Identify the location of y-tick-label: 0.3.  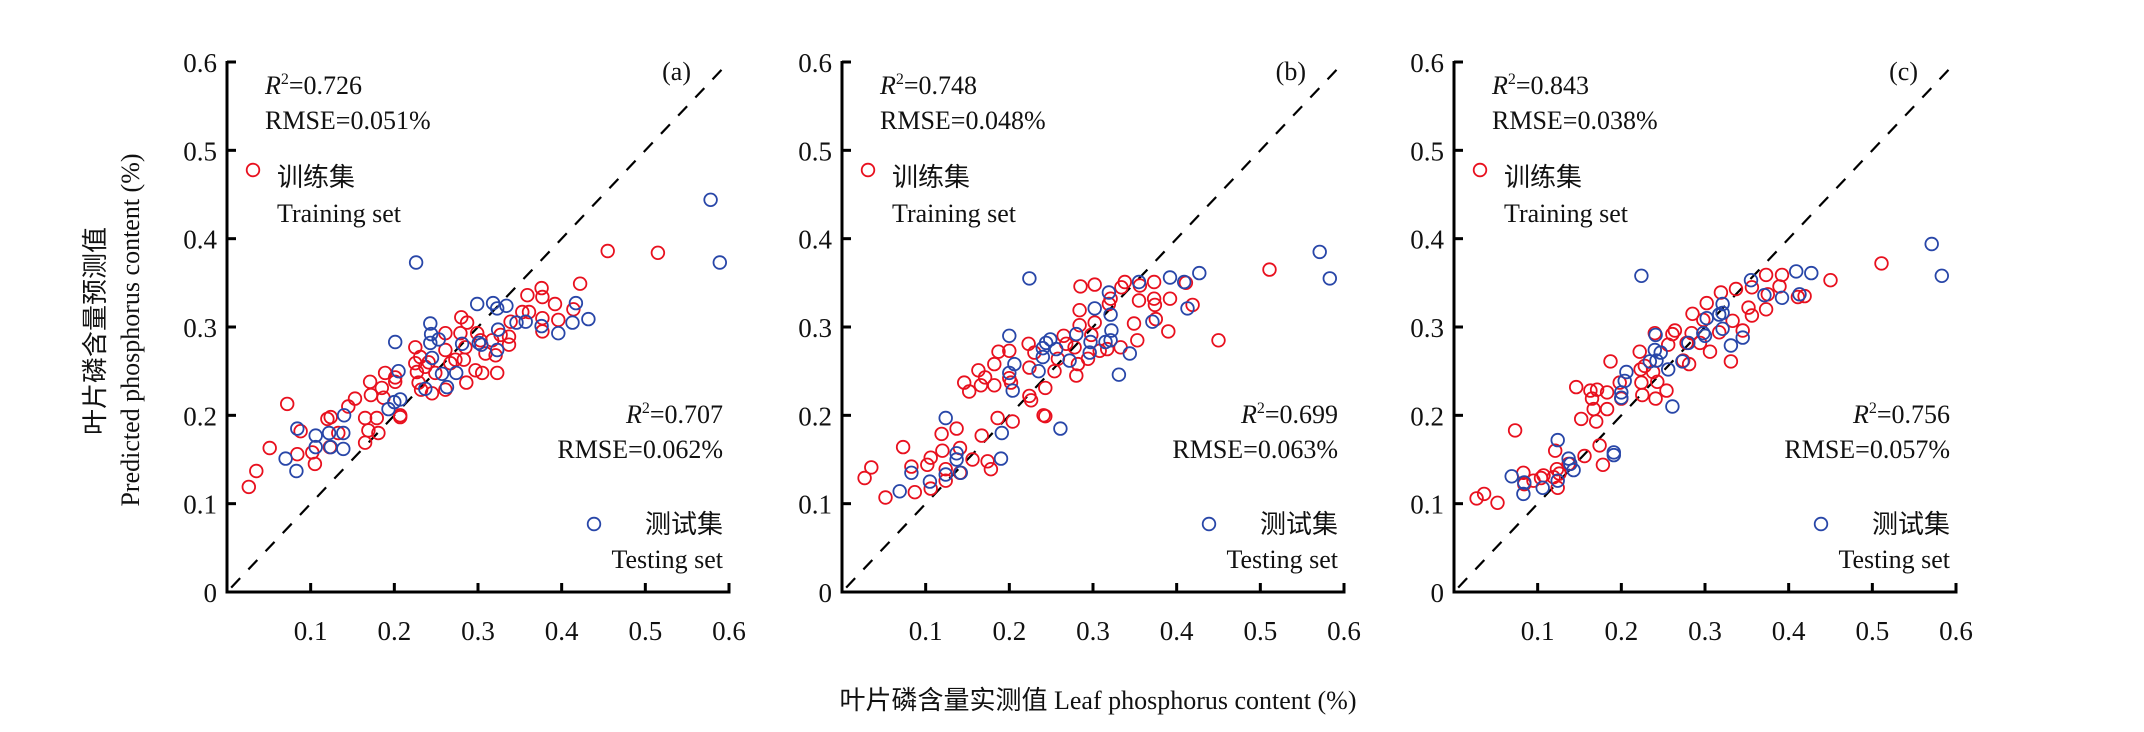
(815, 328).